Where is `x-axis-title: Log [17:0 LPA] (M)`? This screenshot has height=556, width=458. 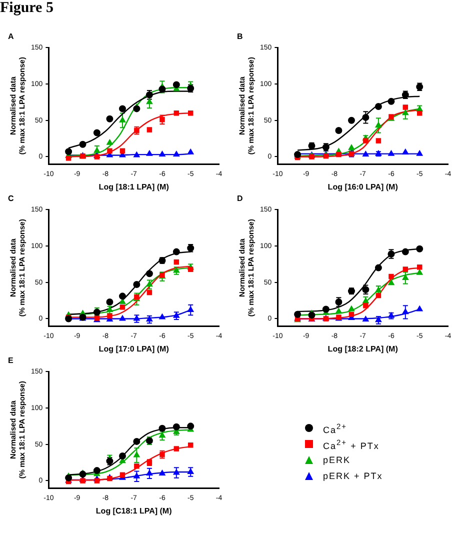
x-axis-title: Log [17:0 LPA] (M) is located at coordinates (134, 349).